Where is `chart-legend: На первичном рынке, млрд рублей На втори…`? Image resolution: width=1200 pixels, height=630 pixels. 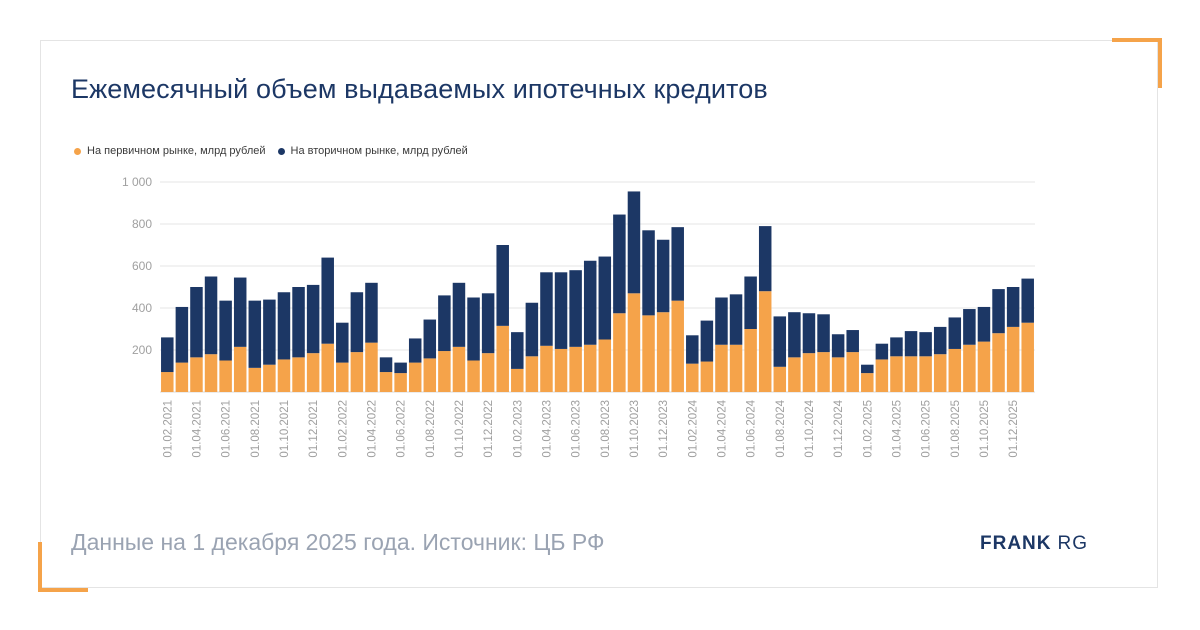
chart-legend: На первичном рынке, млрд рублей На втори… is located at coordinates (271, 151).